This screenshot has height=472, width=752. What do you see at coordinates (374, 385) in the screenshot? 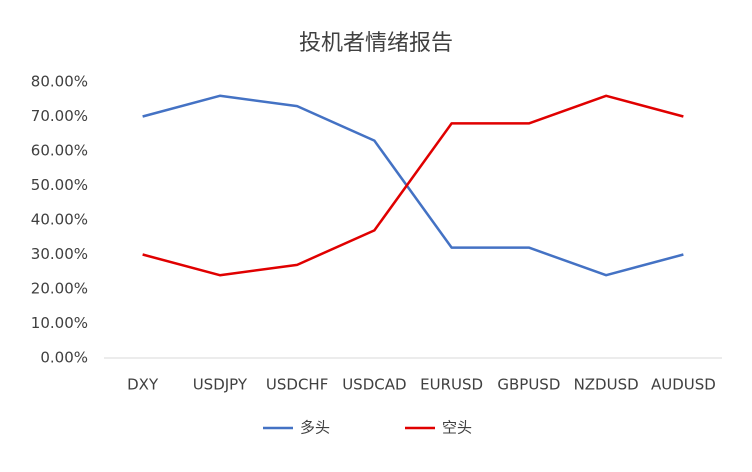
I see `x-tick-label: USDCAD` at bounding box center [374, 385].